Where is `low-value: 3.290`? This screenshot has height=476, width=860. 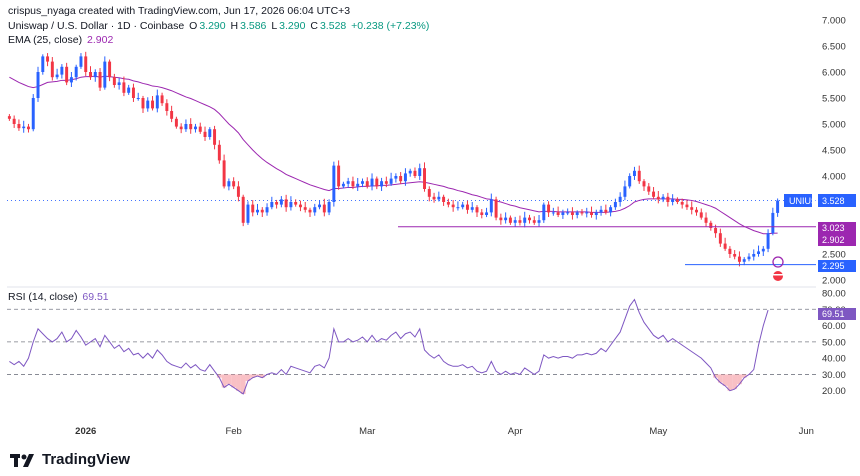
low-value: 3.290 is located at coordinates (292, 26).